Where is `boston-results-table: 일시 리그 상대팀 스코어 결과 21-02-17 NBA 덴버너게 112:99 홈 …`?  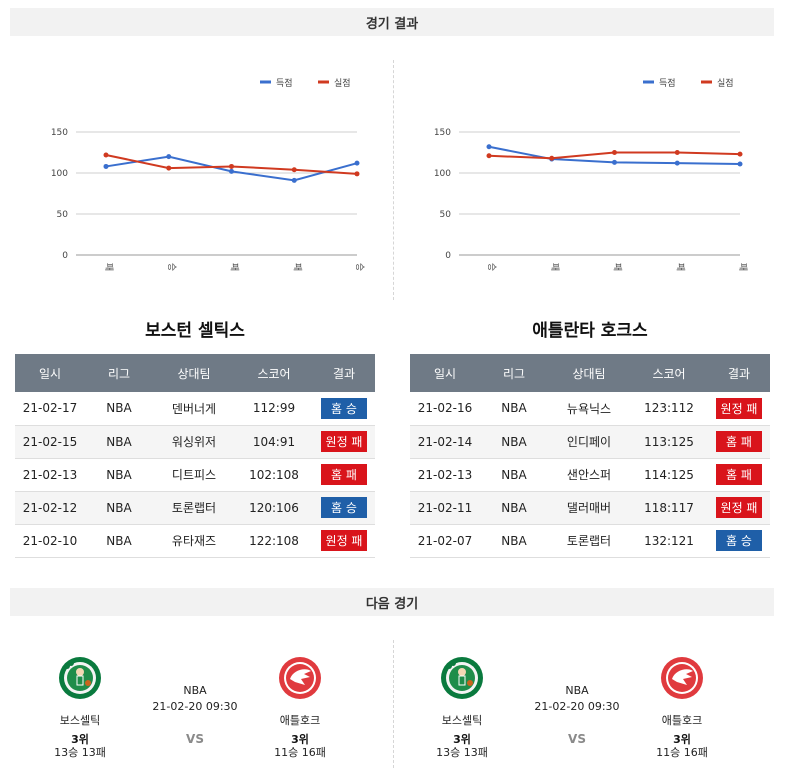
boston-results-table: 일시 리그 상대팀 스코어 결과 21-02-17 NBA 덴버너게 112:99 홈 … is located at coordinates (195, 456).